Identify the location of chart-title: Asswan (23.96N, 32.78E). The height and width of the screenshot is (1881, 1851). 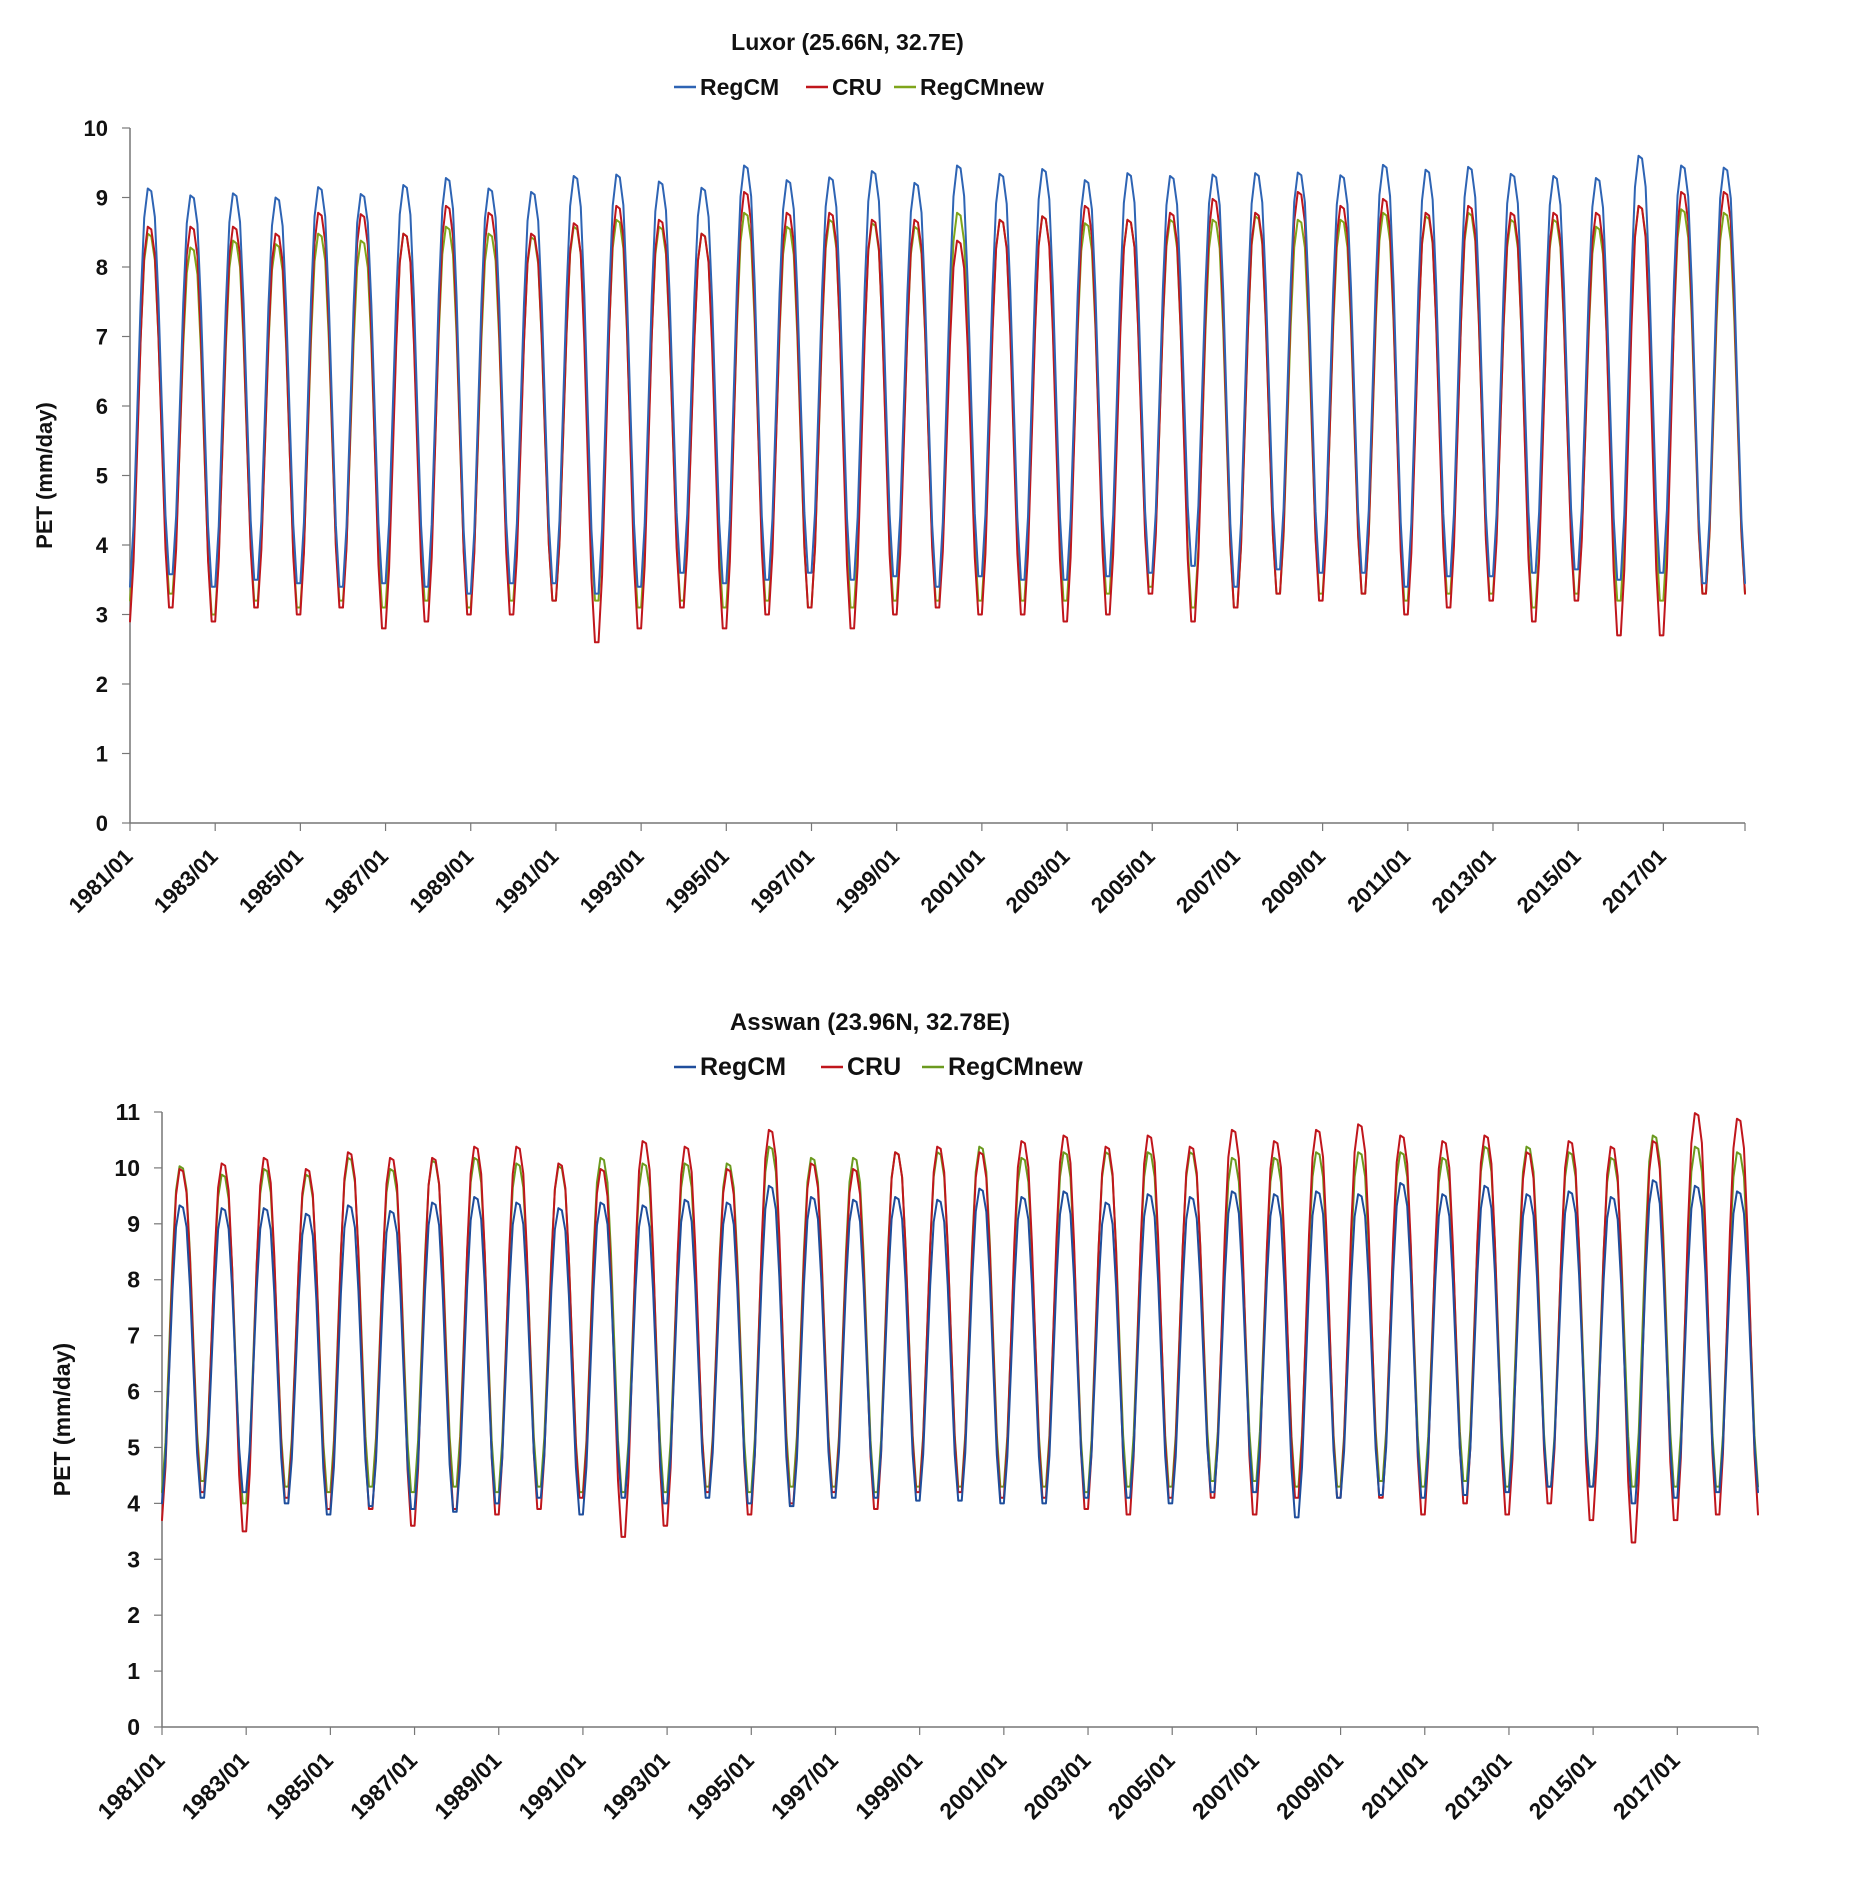
(870, 1022).